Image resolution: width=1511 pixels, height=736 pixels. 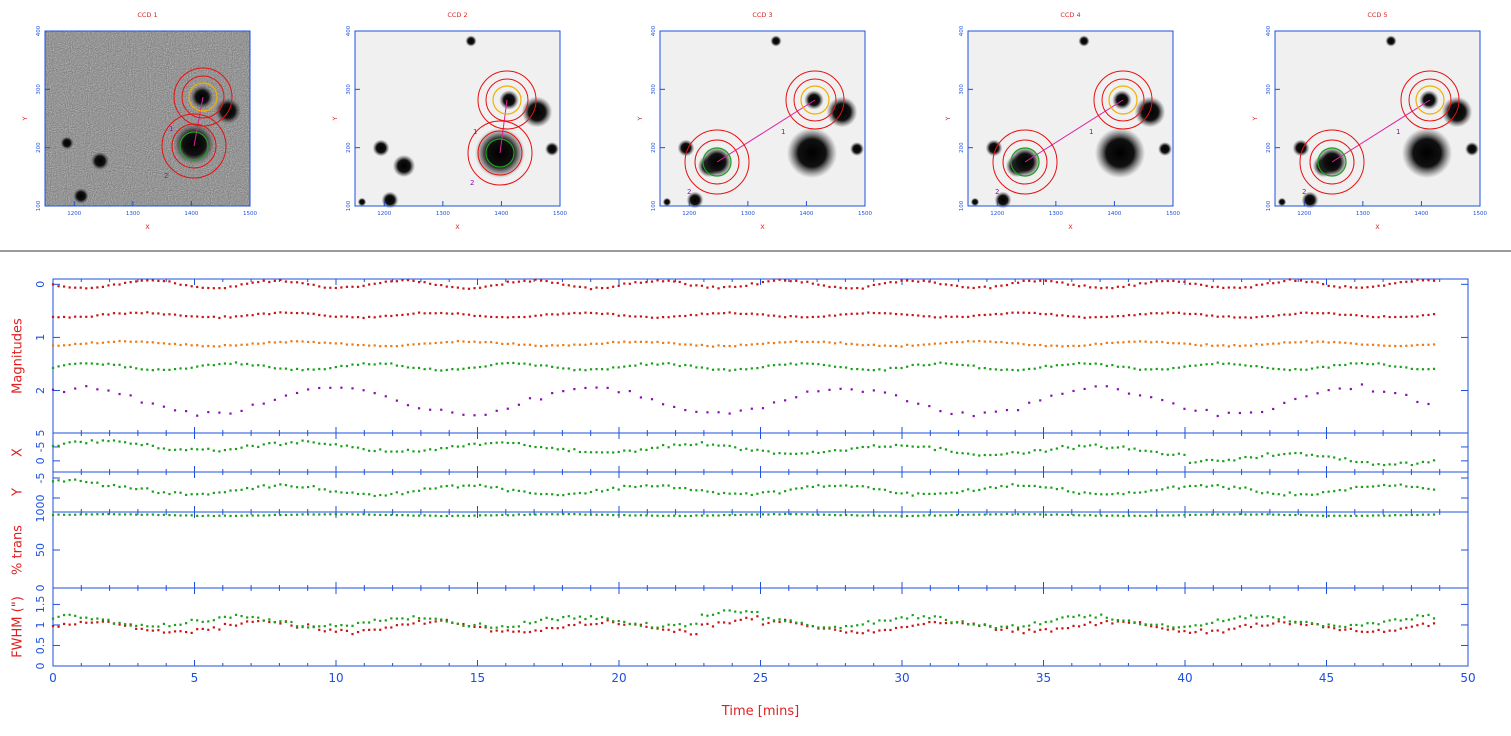 I want to click on lc-ytick-label: 50, so click(x=40, y=550).